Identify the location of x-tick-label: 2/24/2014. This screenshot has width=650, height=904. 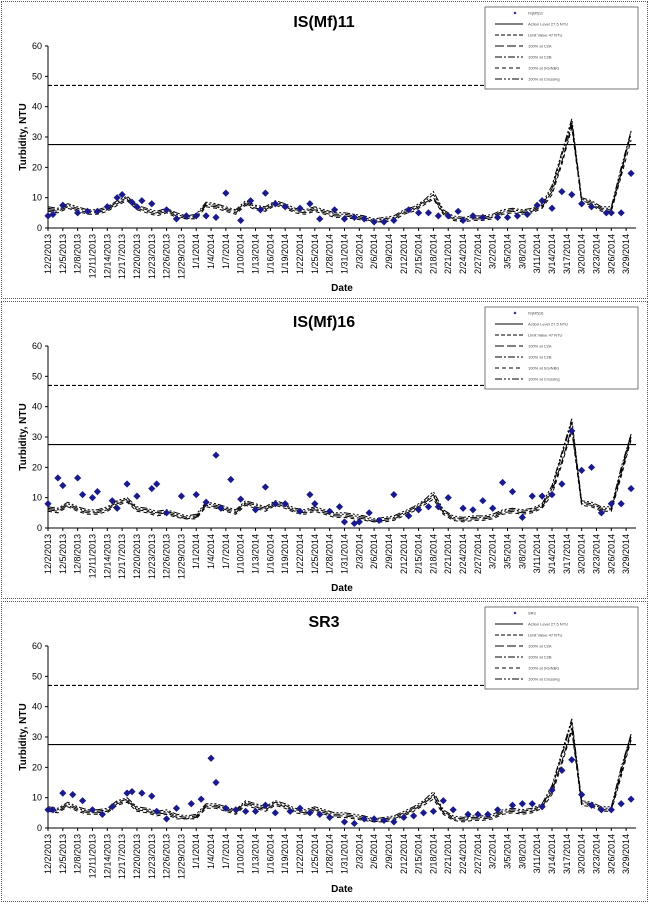
(463, 254).